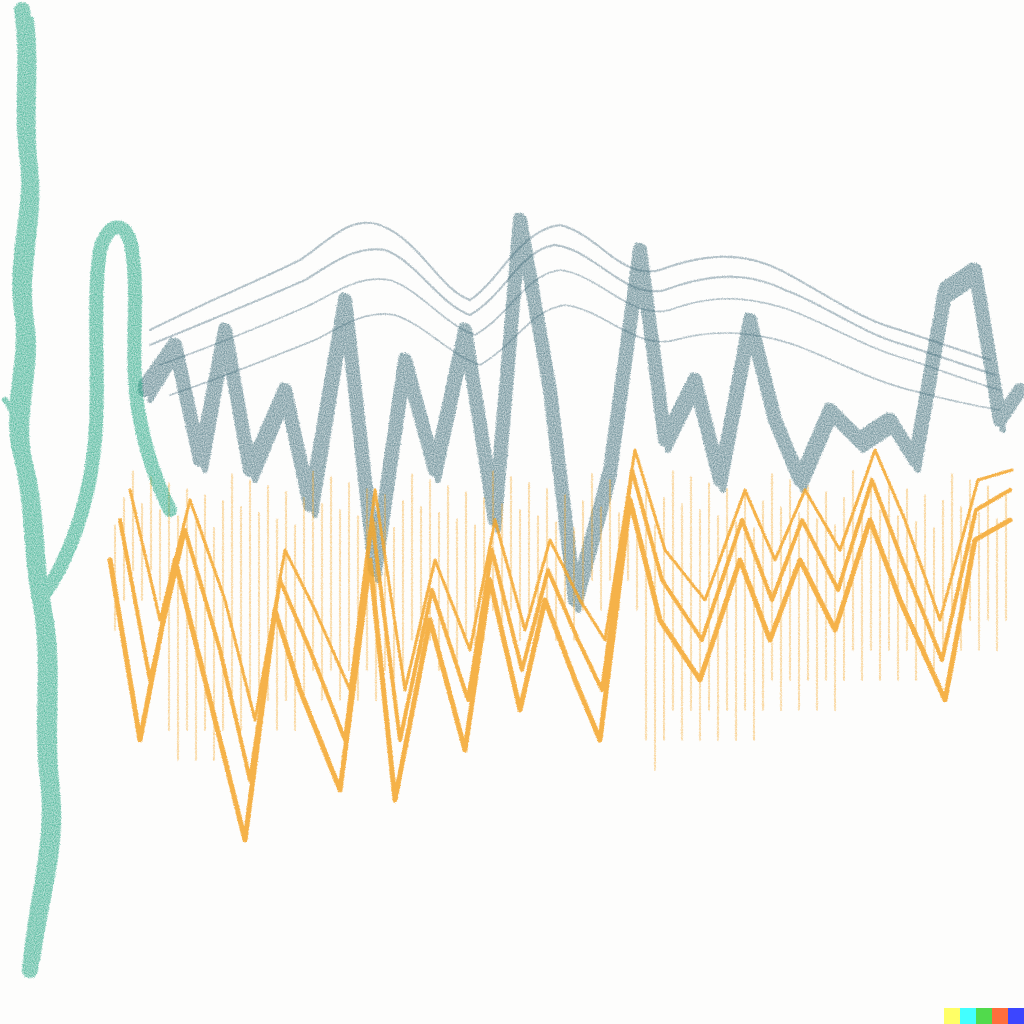  Describe the element at coordinates (105, 413) in the screenshot. I see `green-hook-curve` at that location.